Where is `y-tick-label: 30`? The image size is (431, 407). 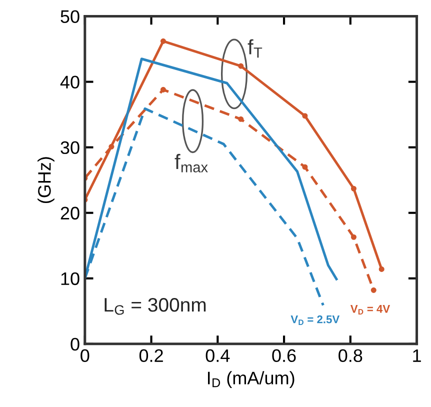
y-tick-label: 30 is located at coordinates (70, 147).